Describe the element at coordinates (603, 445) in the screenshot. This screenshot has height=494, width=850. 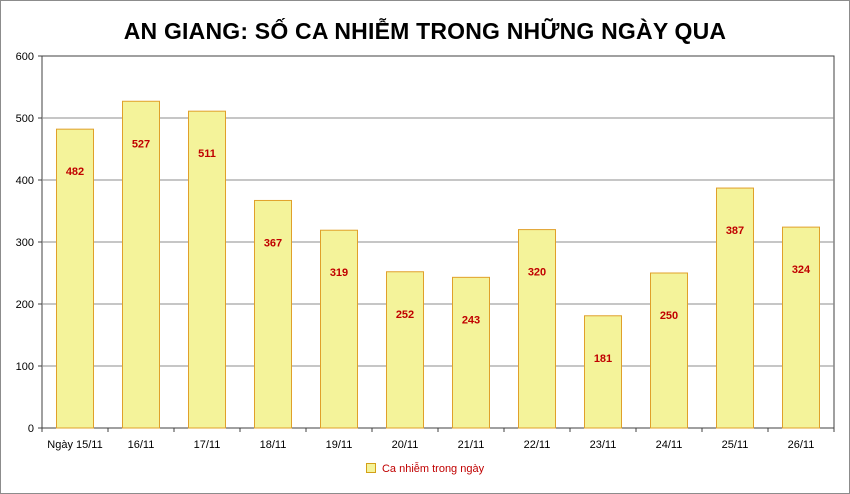
I see `x-tick-label: 23/11` at that location.